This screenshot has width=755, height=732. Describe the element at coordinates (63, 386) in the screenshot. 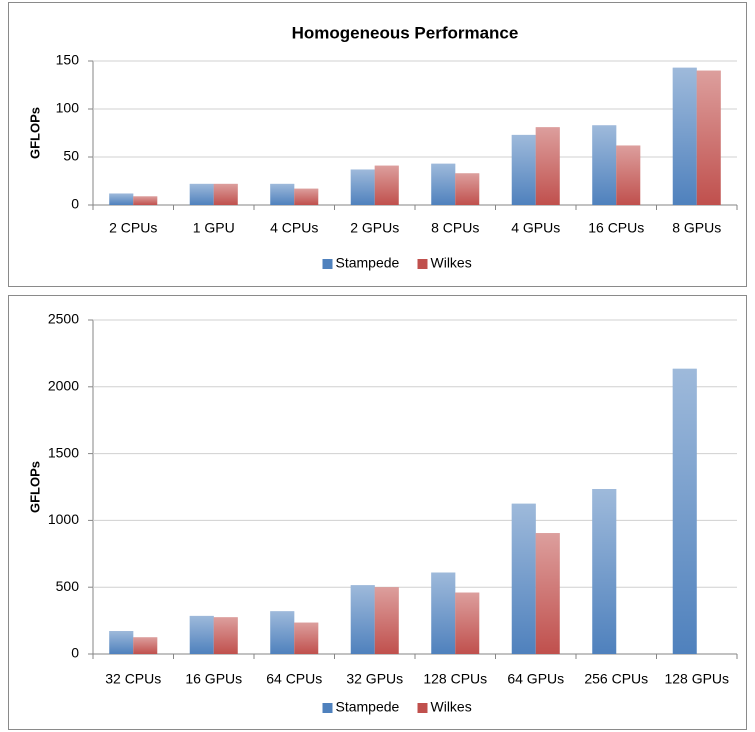

I see `y-tick-label: 2000` at that location.